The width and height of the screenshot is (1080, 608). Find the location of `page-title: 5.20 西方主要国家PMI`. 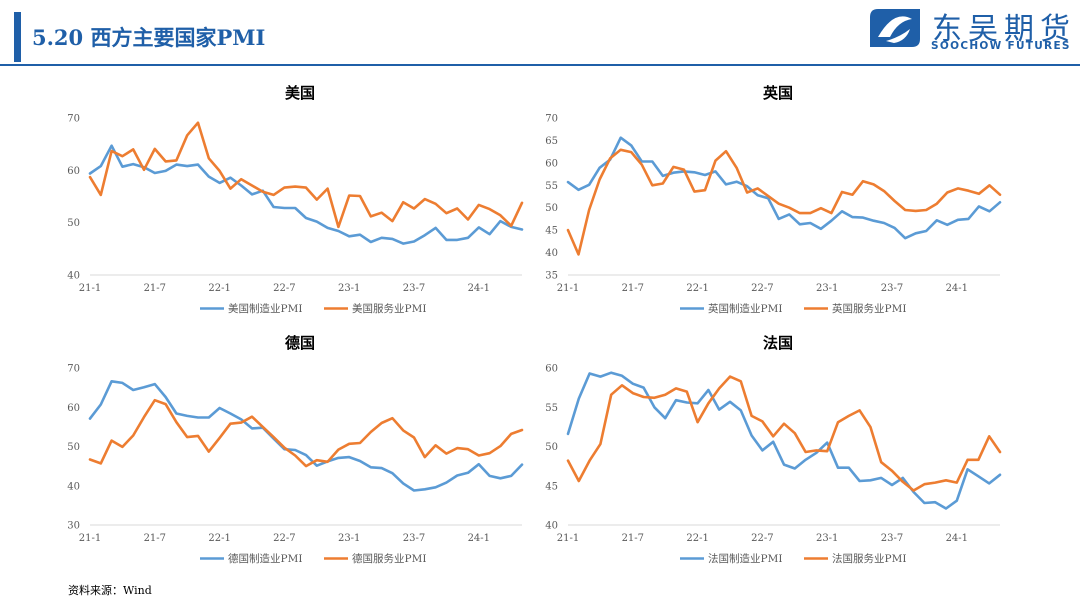

page-title: 5.20 西方主要国家PMI is located at coordinates (149, 37).